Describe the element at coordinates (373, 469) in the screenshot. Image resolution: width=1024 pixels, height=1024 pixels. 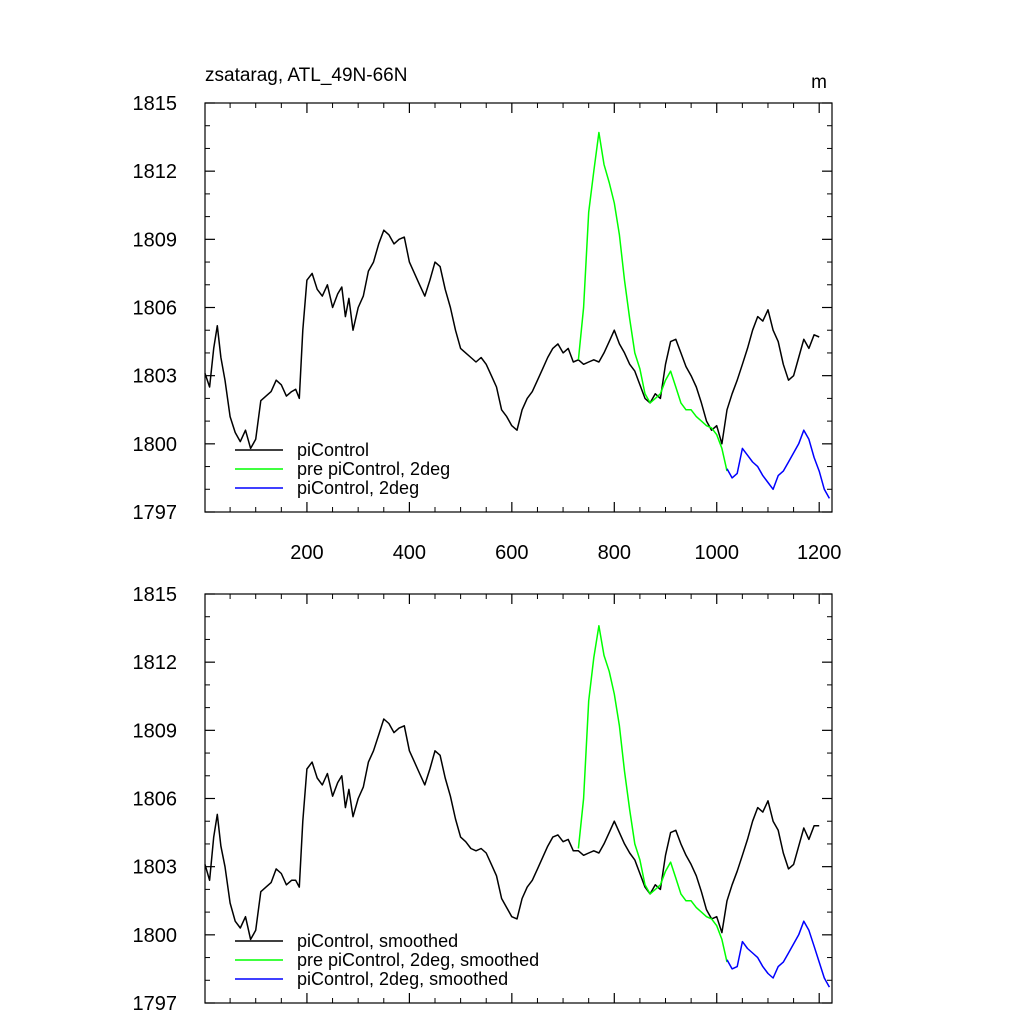
I see `legend-label: pre piControl, 2deg` at that location.